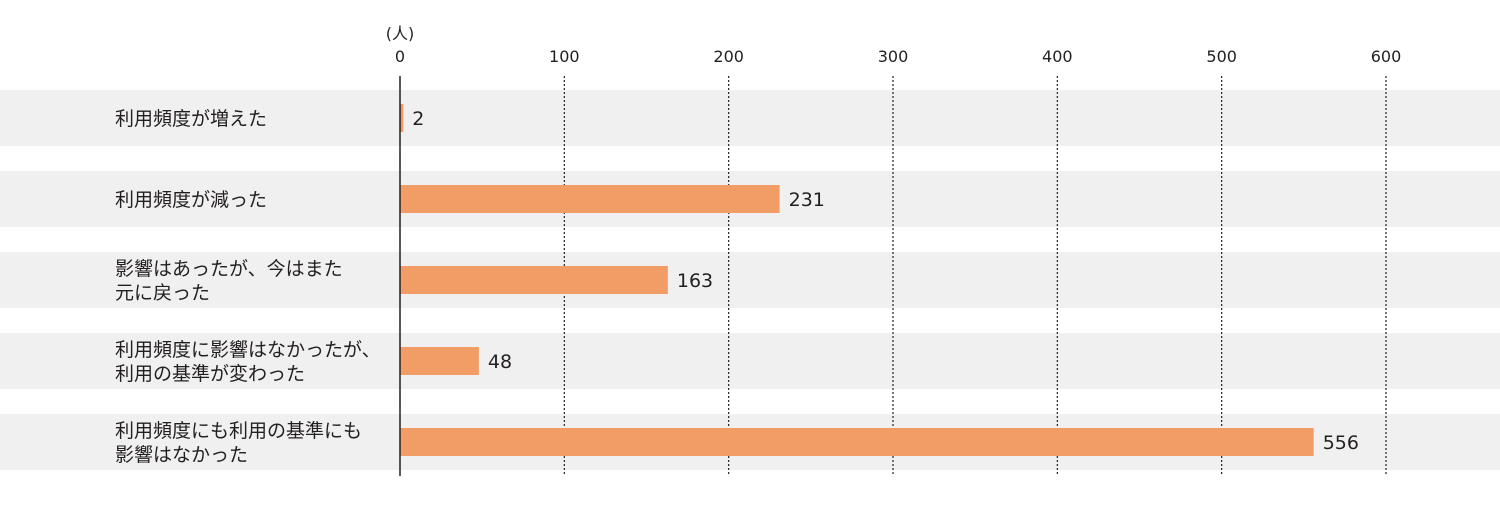 Image resolution: width=1500 pixels, height=512 pixels. I want to click on x-tick-label: 100, so click(564, 56).